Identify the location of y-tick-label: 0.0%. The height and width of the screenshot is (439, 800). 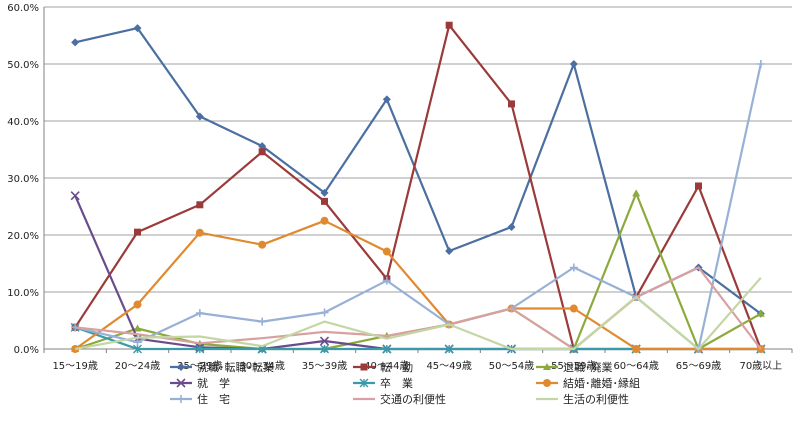
(26, 350).